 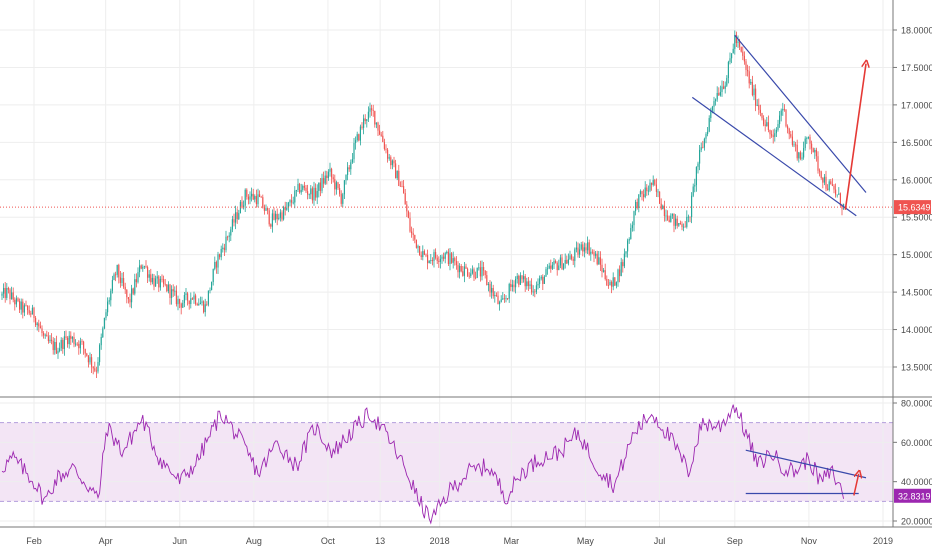 I want to click on wedge-upper-trendline, so click(x=800, y=113).